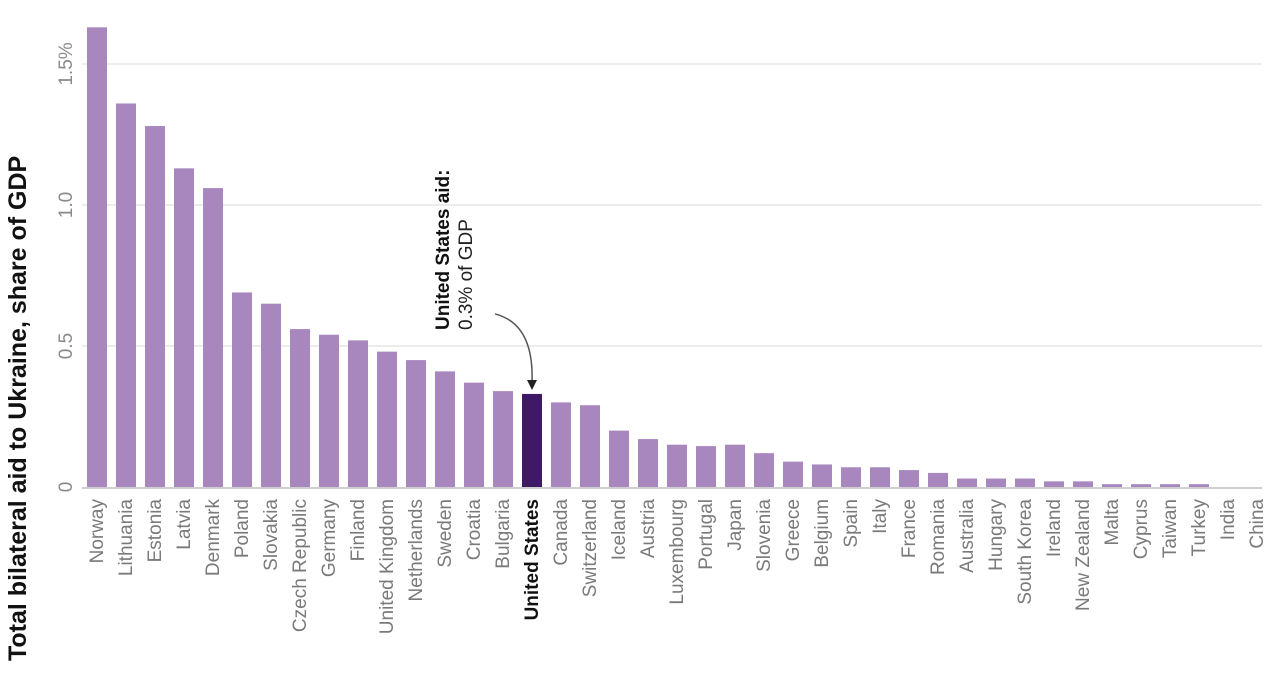  Describe the element at coordinates (967, 536) in the screenshot. I see `x-tick-label: Australia` at that location.